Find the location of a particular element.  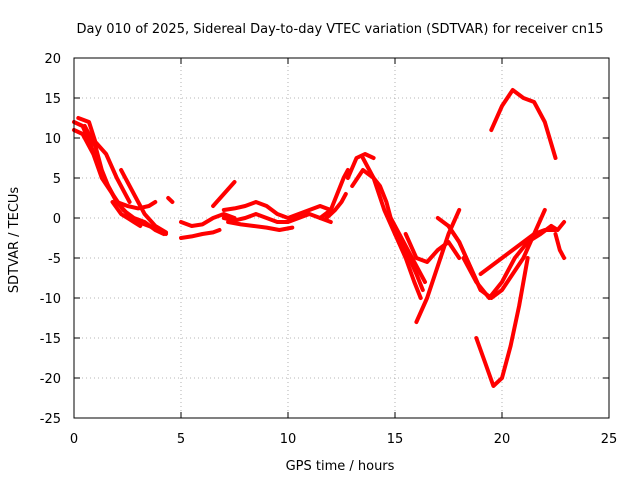

x-tick-label: 15 is located at coordinates (395, 439).